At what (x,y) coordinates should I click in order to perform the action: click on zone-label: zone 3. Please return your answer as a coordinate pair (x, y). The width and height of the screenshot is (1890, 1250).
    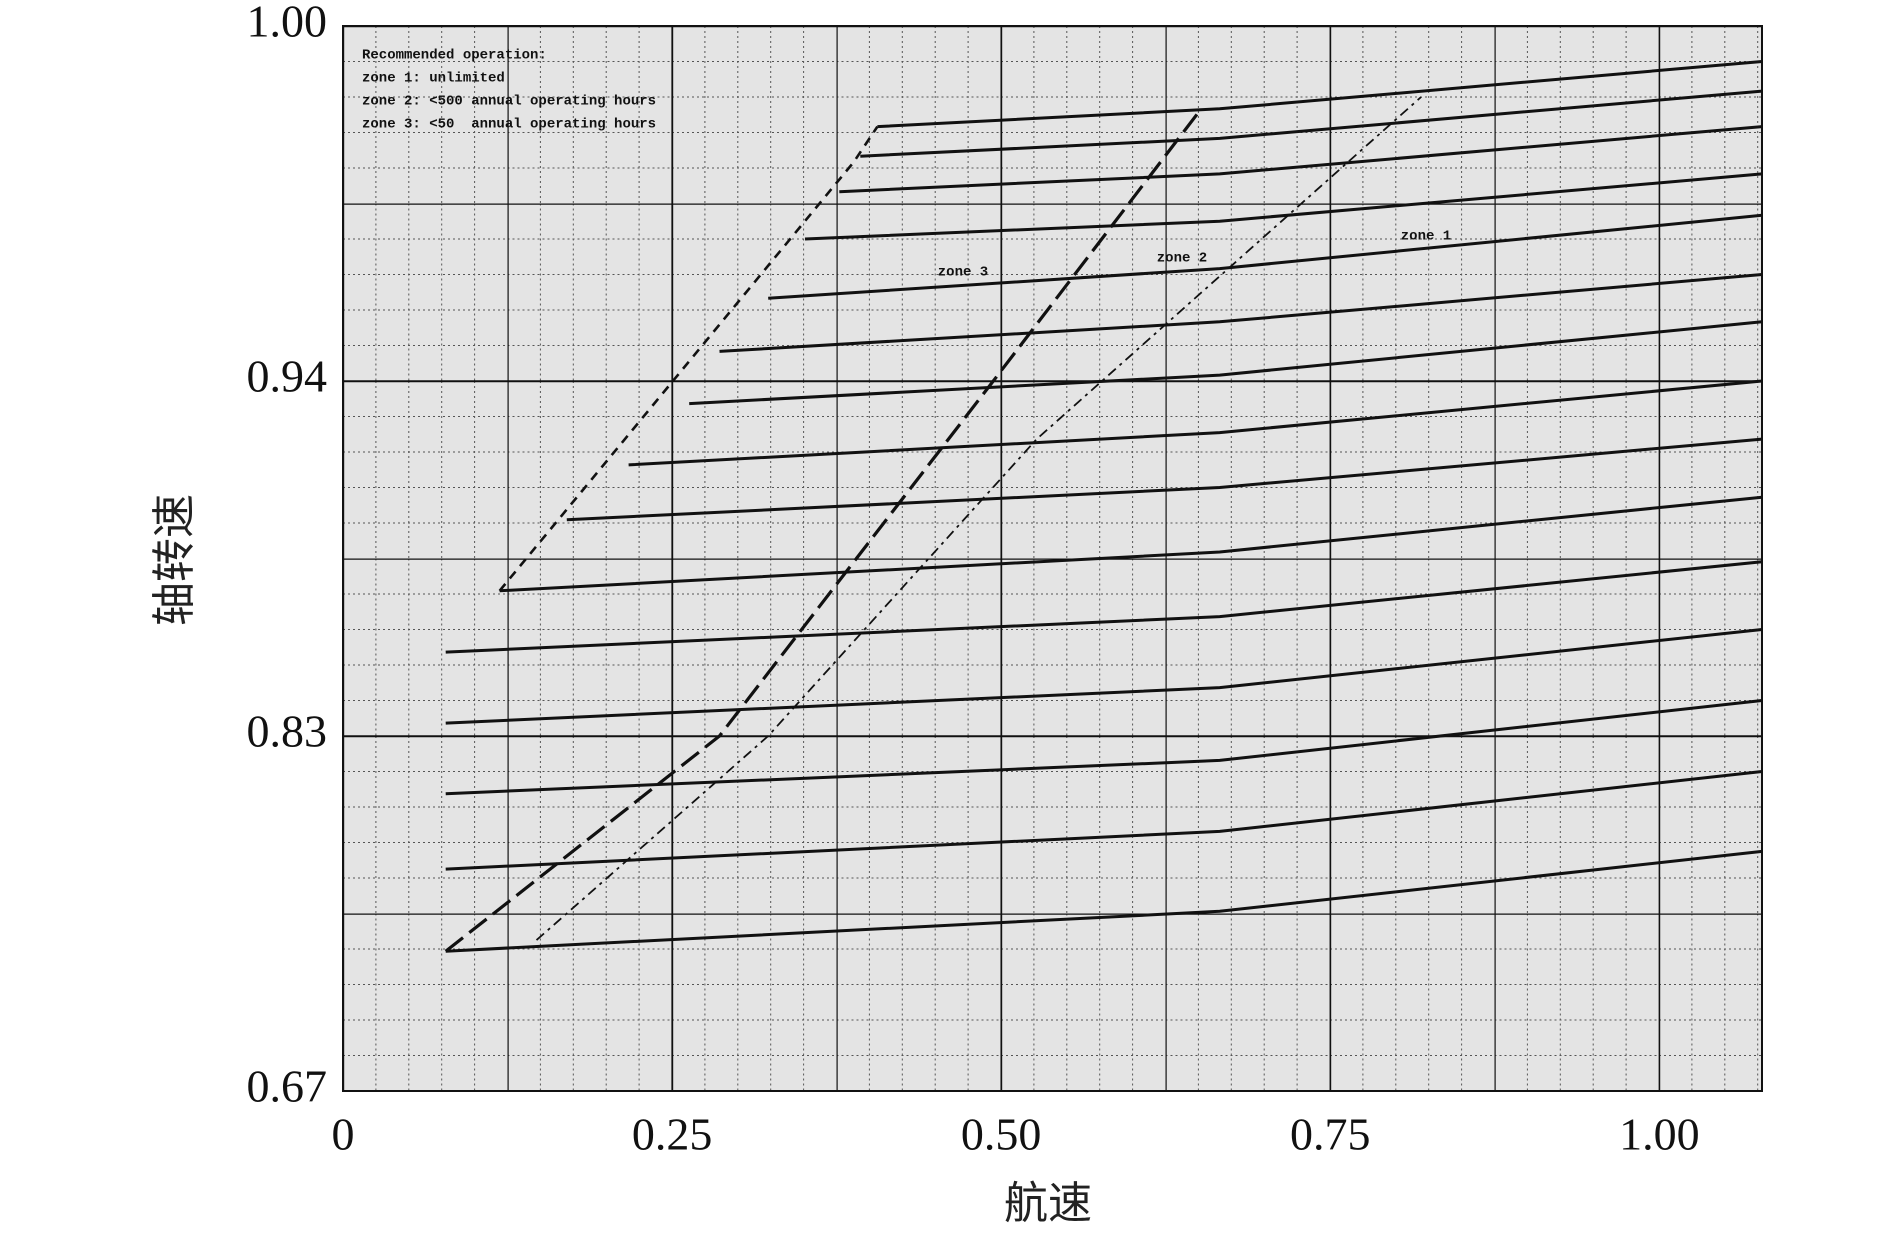
    Looking at the image, I should click on (963, 273).